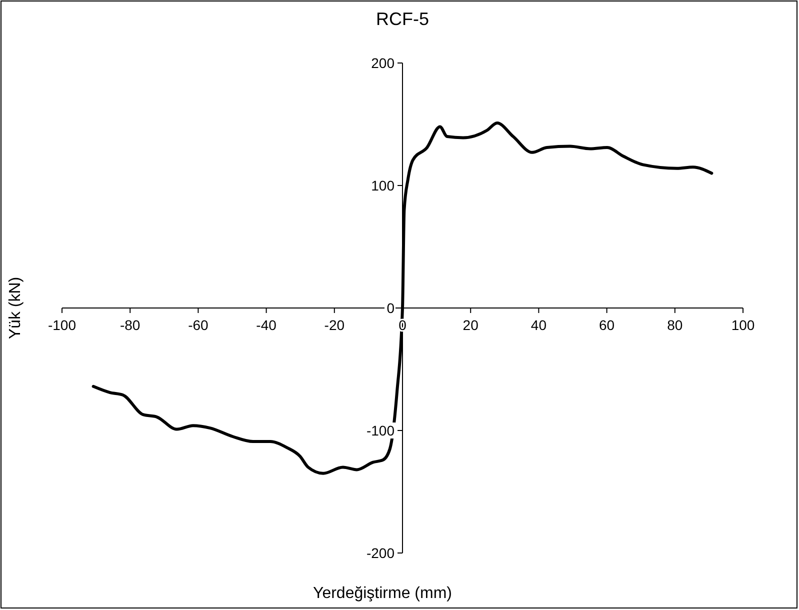 The height and width of the screenshot is (610, 799). I want to click on chart-title: RCF-5, so click(402, 19).